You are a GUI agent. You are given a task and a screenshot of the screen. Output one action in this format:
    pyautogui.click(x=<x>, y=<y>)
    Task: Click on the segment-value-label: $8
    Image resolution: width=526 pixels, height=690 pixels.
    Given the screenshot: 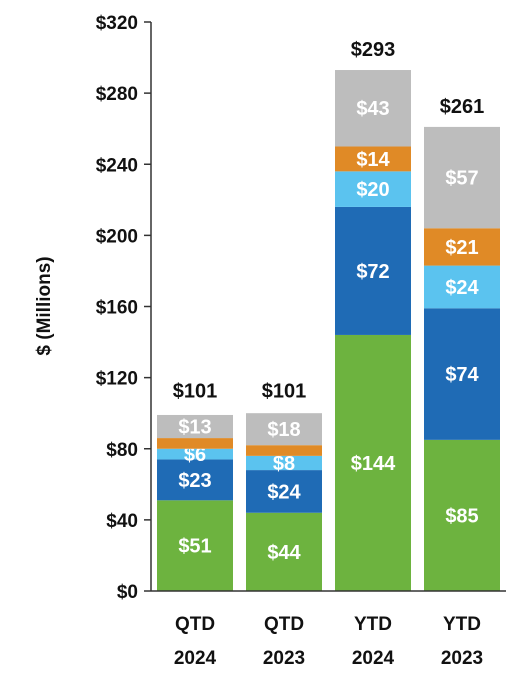 What is the action you would take?
    pyautogui.click(x=284, y=464)
    